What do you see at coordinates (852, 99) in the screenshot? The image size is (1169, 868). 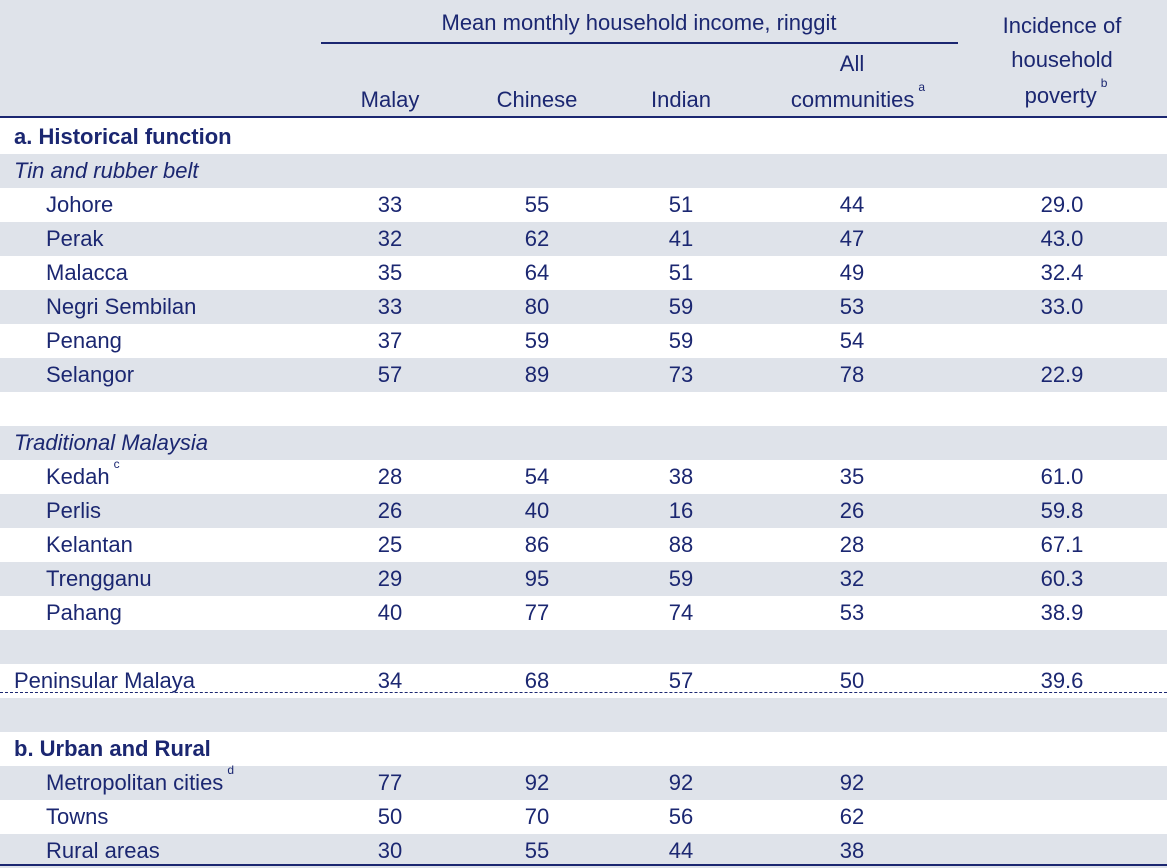 I see `col-header-all-text: communities` at bounding box center [852, 99].